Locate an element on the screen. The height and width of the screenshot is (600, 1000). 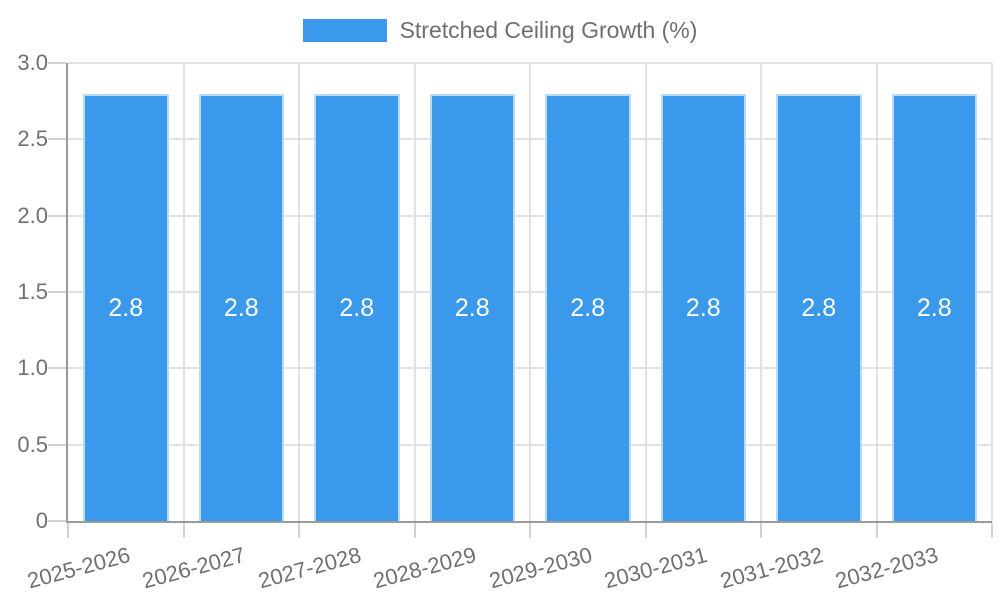
chart-legend: Stretched Ceiling Growth (%) is located at coordinates (500, 30).